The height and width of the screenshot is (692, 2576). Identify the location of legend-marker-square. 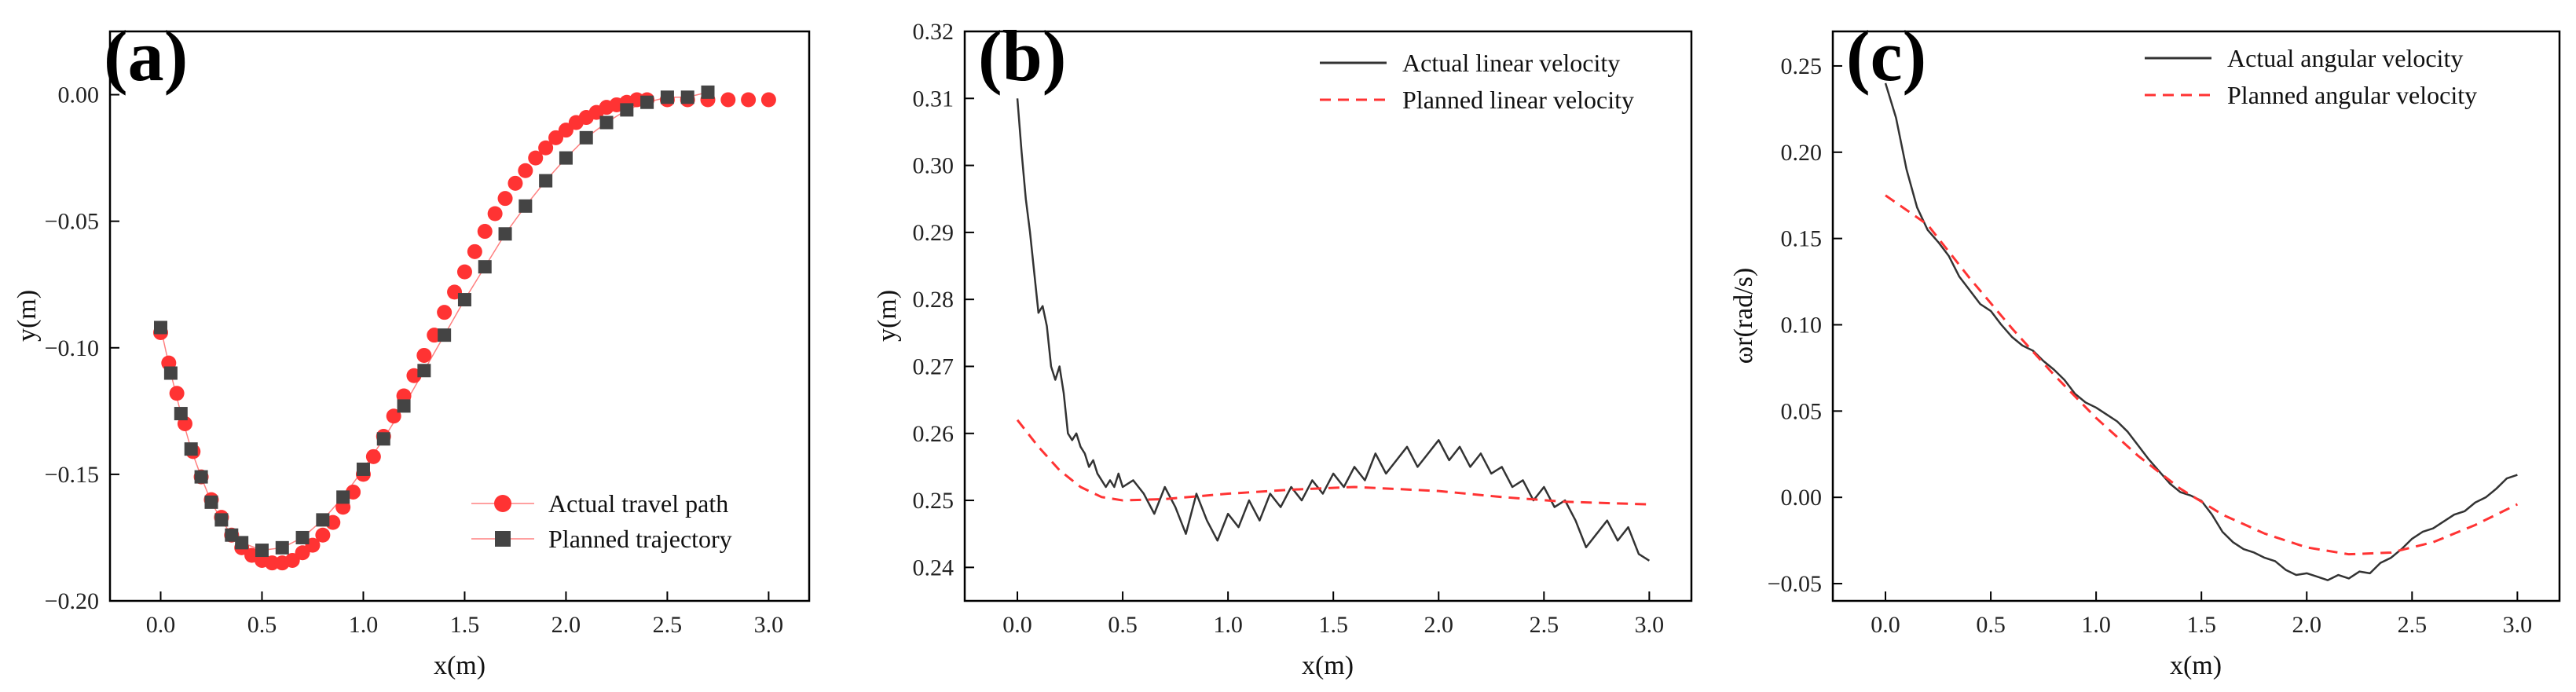
(503, 539).